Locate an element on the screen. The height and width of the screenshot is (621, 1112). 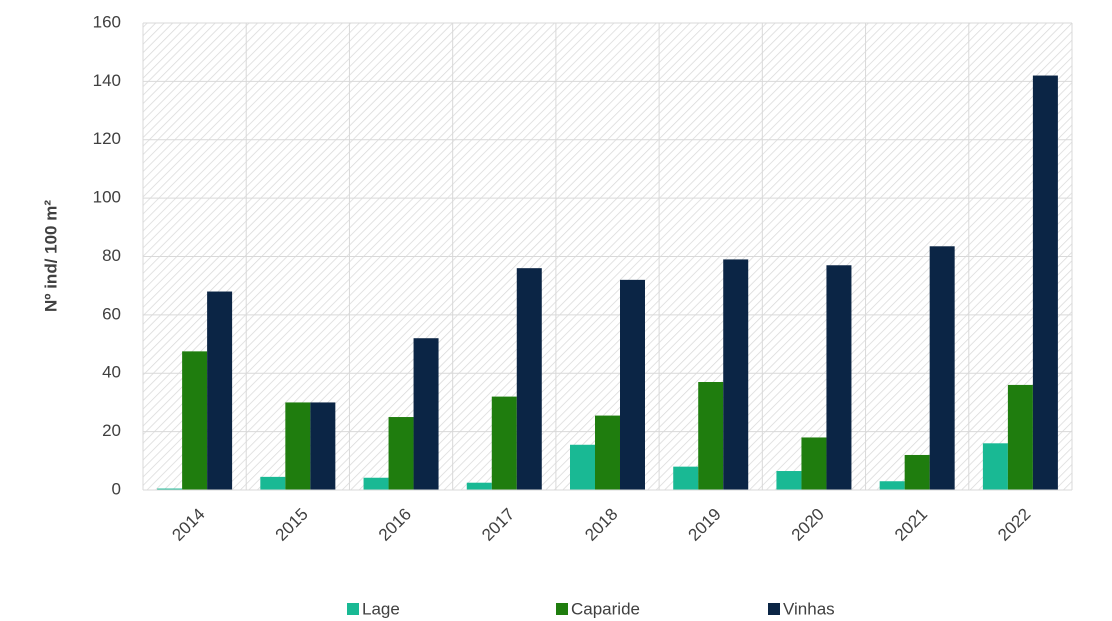
y-tick-label: 80 is located at coordinates (111, 255).